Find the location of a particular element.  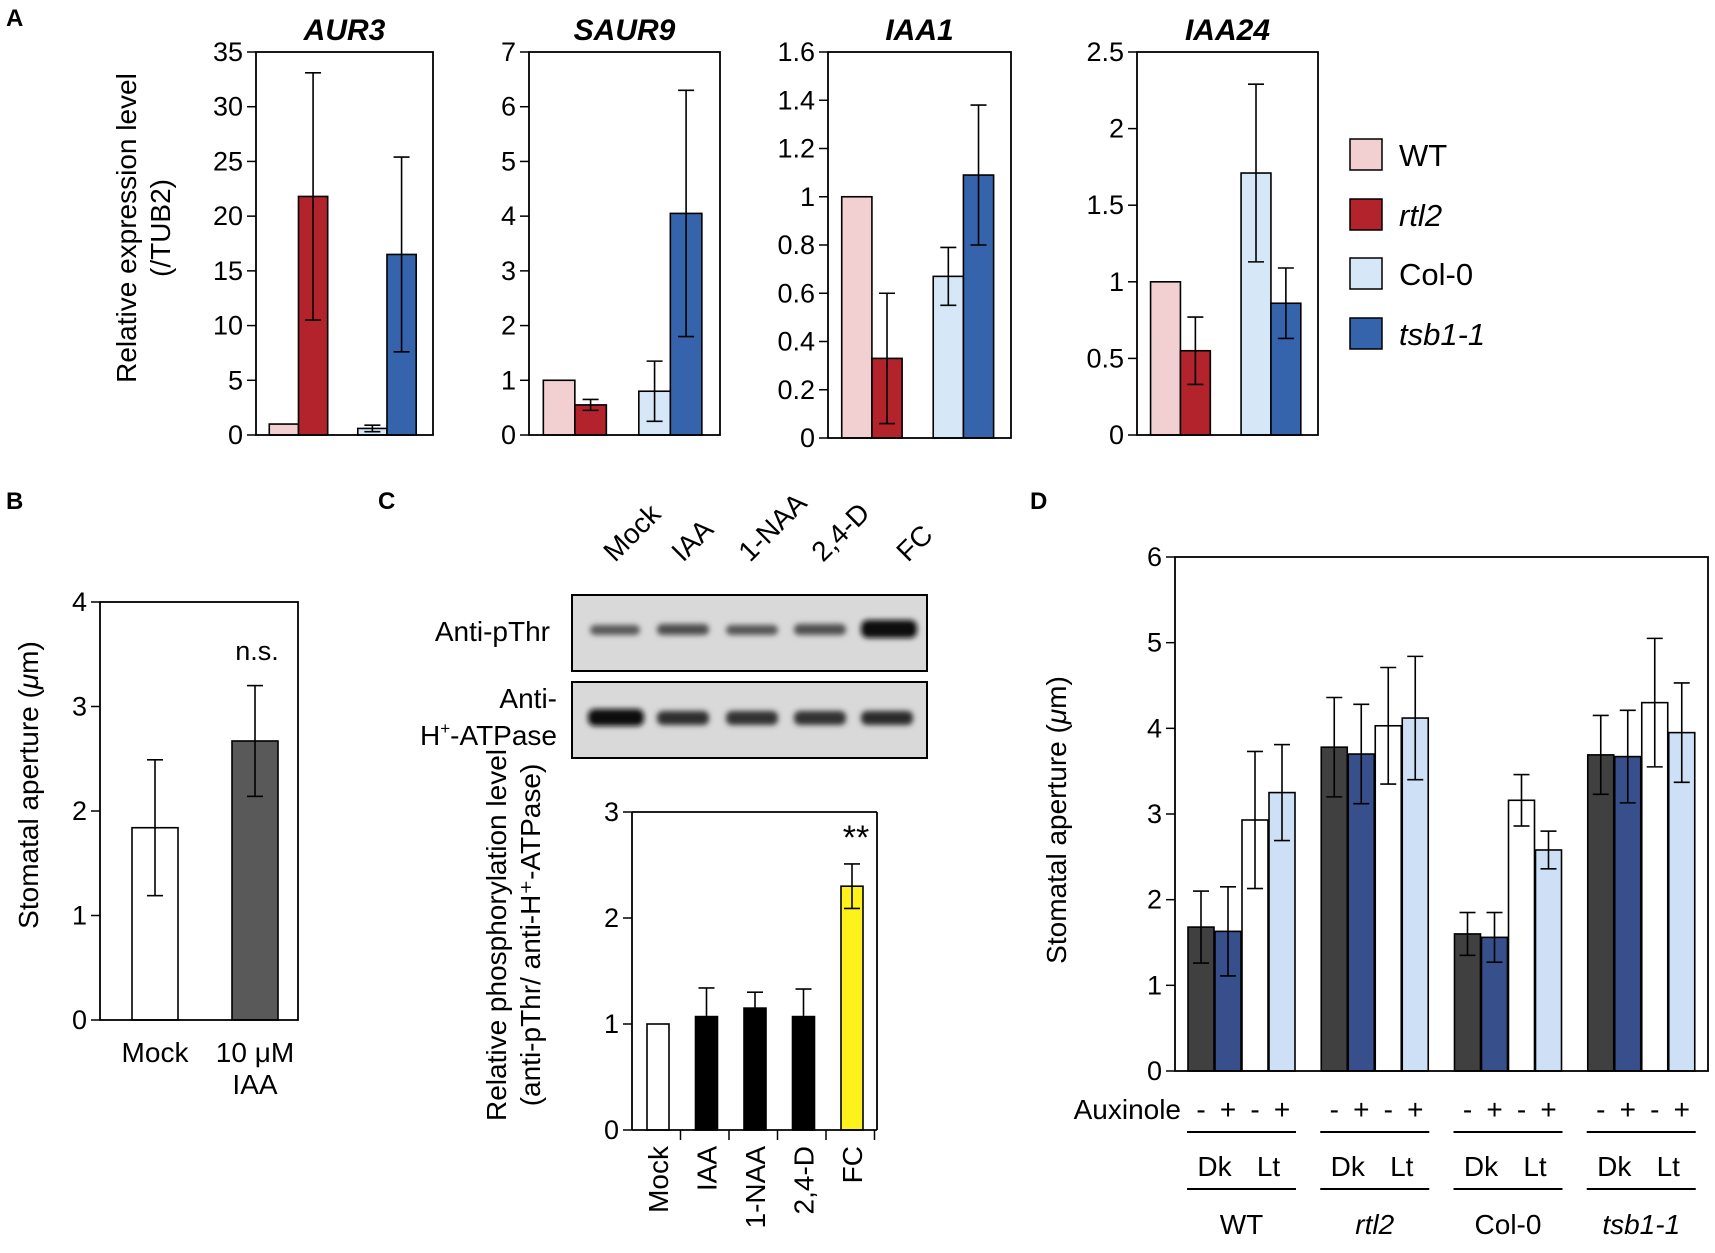

a2-ytick-label: 2 is located at coordinates (508, 326).